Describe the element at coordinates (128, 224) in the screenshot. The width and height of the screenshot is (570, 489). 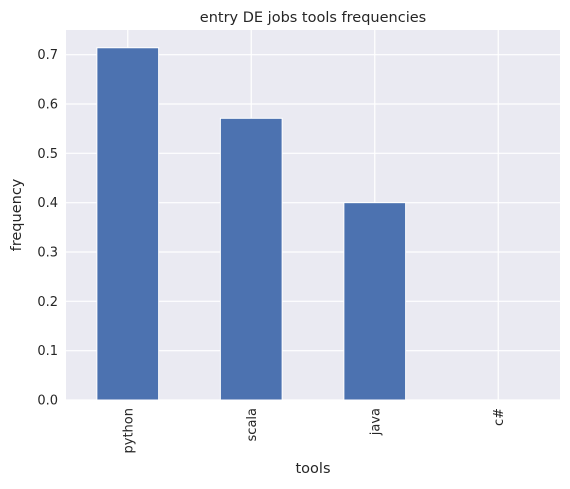
I see `bar-python` at that location.